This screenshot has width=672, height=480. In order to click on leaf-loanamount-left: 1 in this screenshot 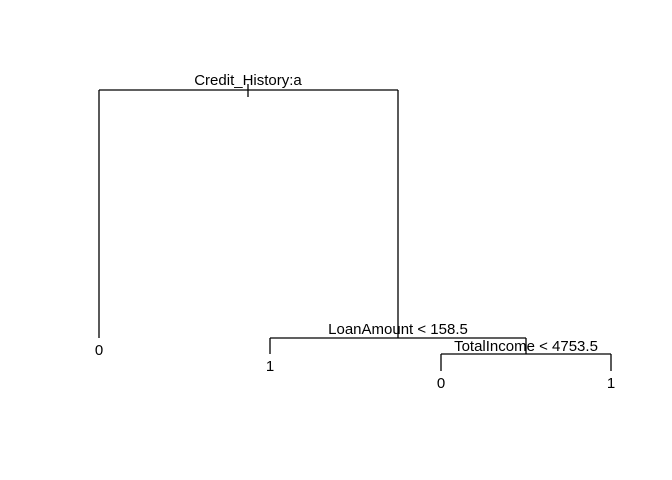, I will do `click(270, 366)`.